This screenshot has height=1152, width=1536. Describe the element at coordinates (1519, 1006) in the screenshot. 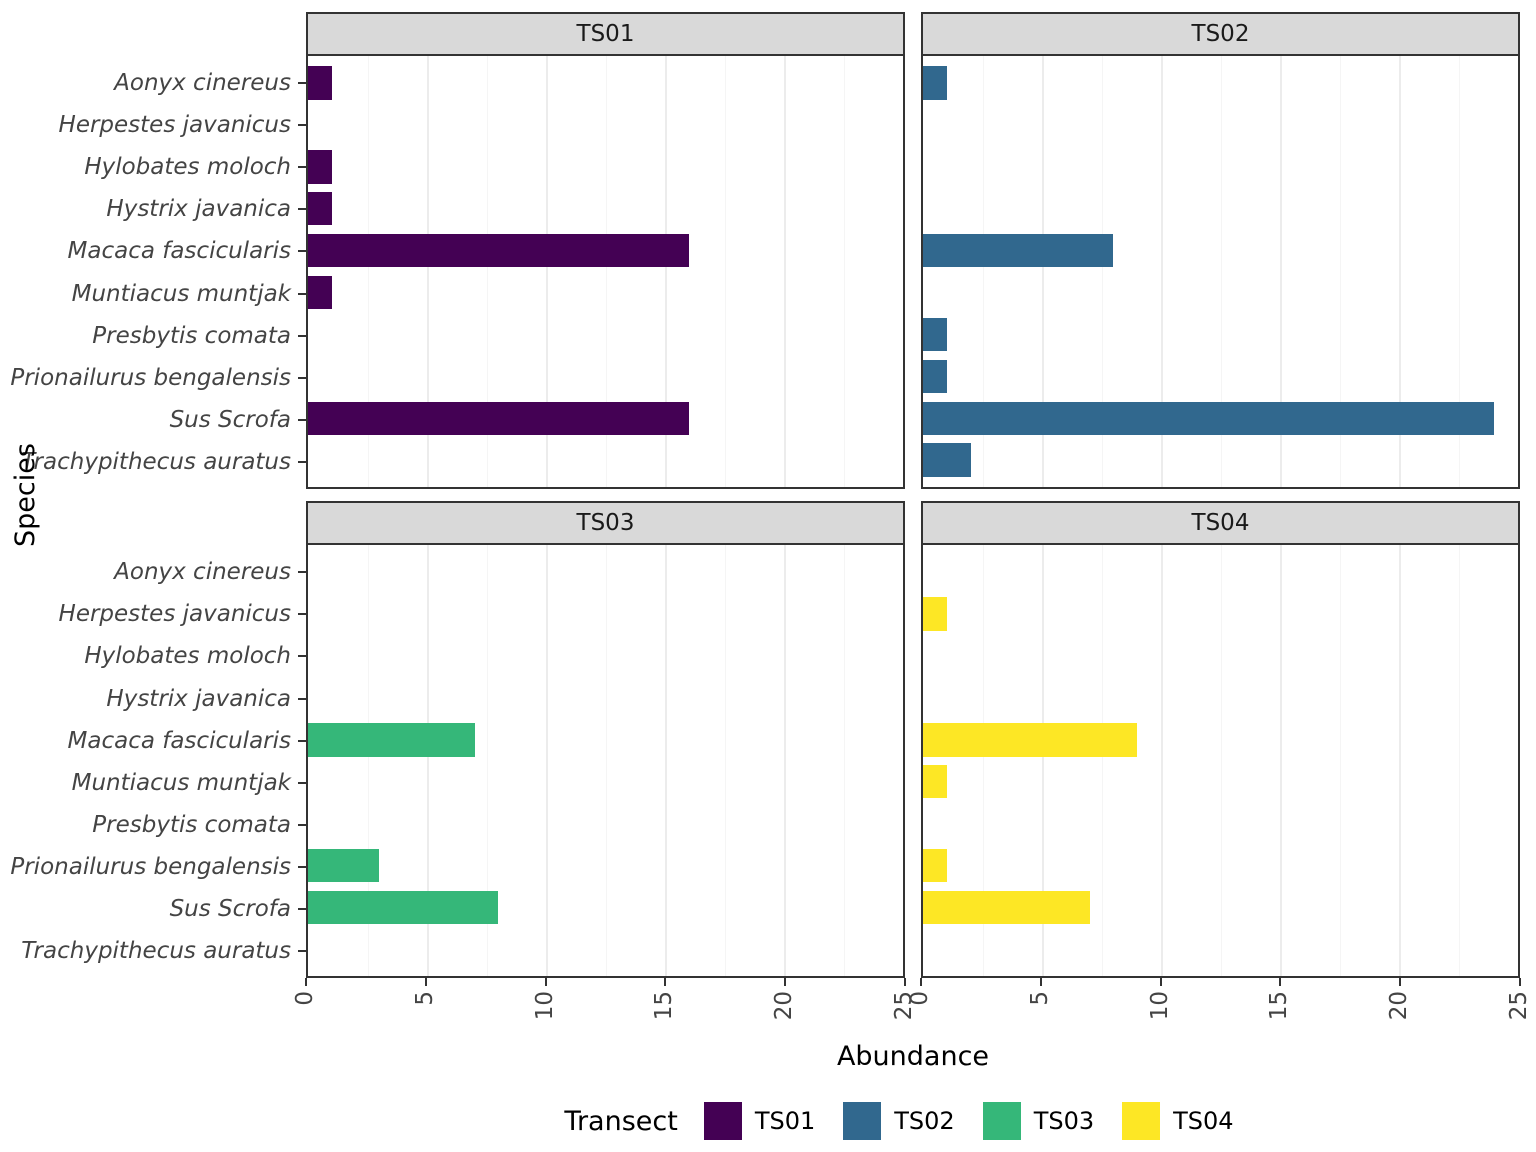

I see `x-tick-label: 25` at that location.